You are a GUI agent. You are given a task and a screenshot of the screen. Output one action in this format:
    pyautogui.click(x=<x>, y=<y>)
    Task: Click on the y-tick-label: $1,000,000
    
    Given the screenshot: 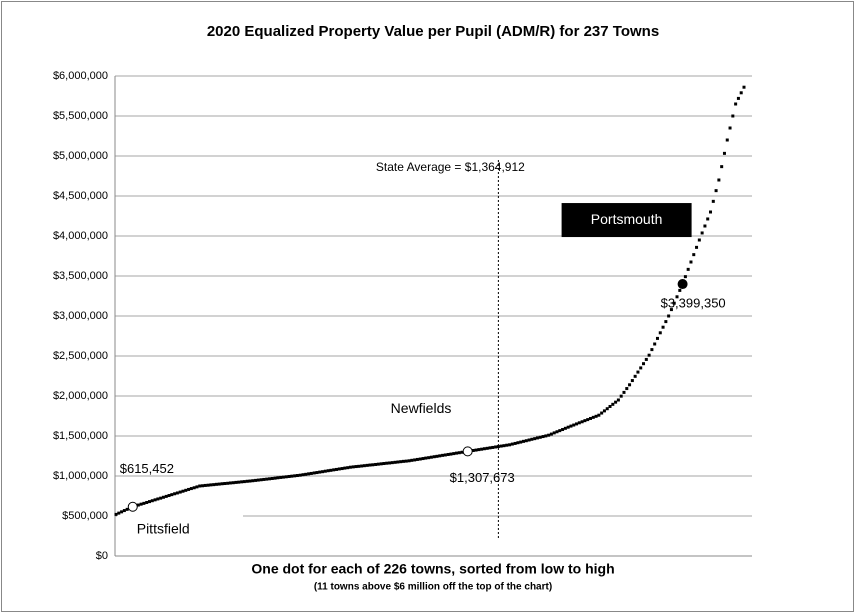 What is the action you would take?
    pyautogui.click(x=80, y=476)
    